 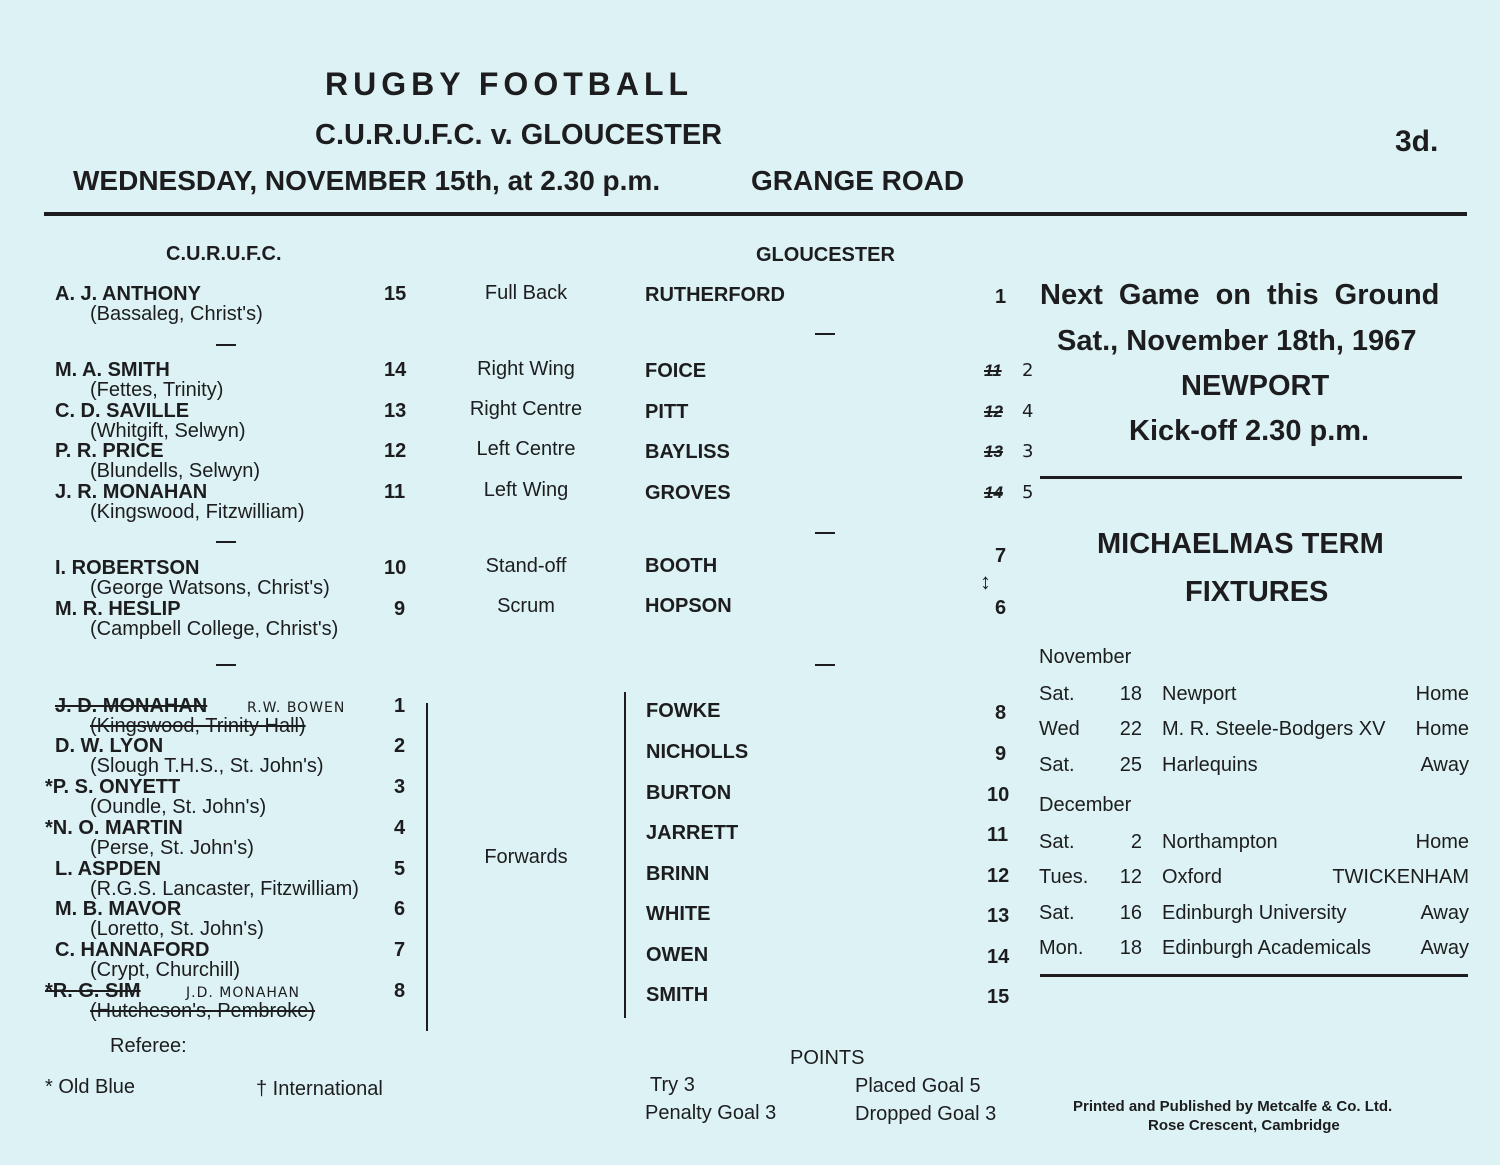 I want to click on player-name: M. A. SMITH, so click(x=112, y=370).